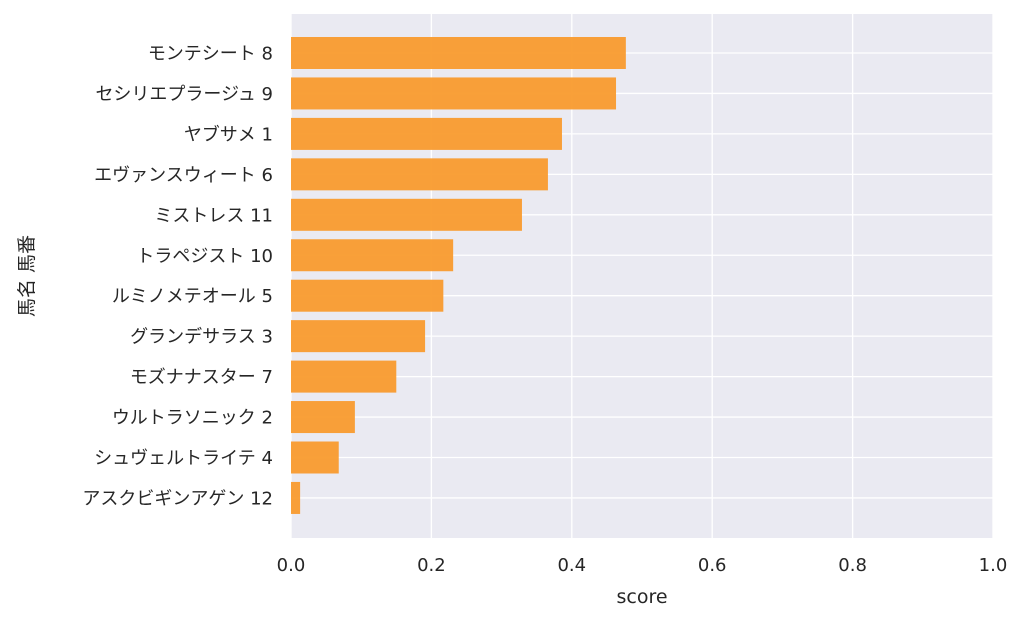 This screenshot has width=1024, height=625. I want to click on x-axis-label: score, so click(641, 597).